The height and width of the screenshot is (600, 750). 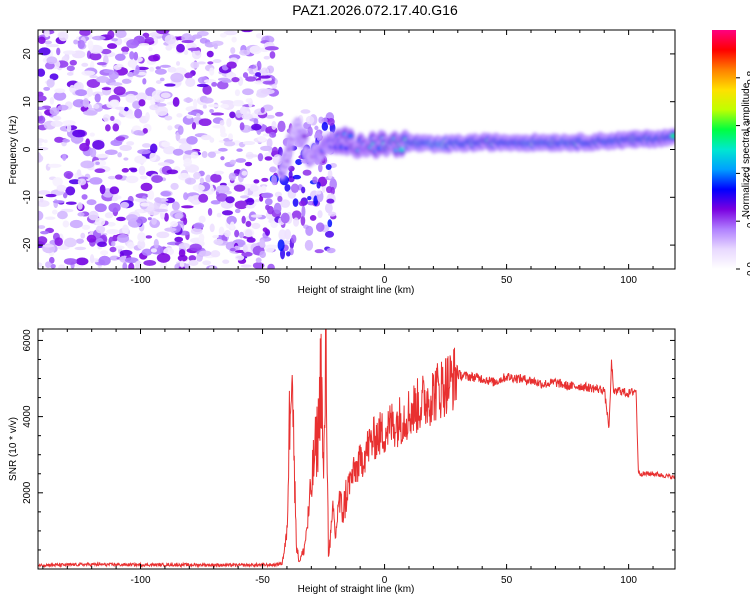 What do you see at coordinates (262, 280) in the screenshot?
I see `x-tick-label: -50` at bounding box center [262, 280].